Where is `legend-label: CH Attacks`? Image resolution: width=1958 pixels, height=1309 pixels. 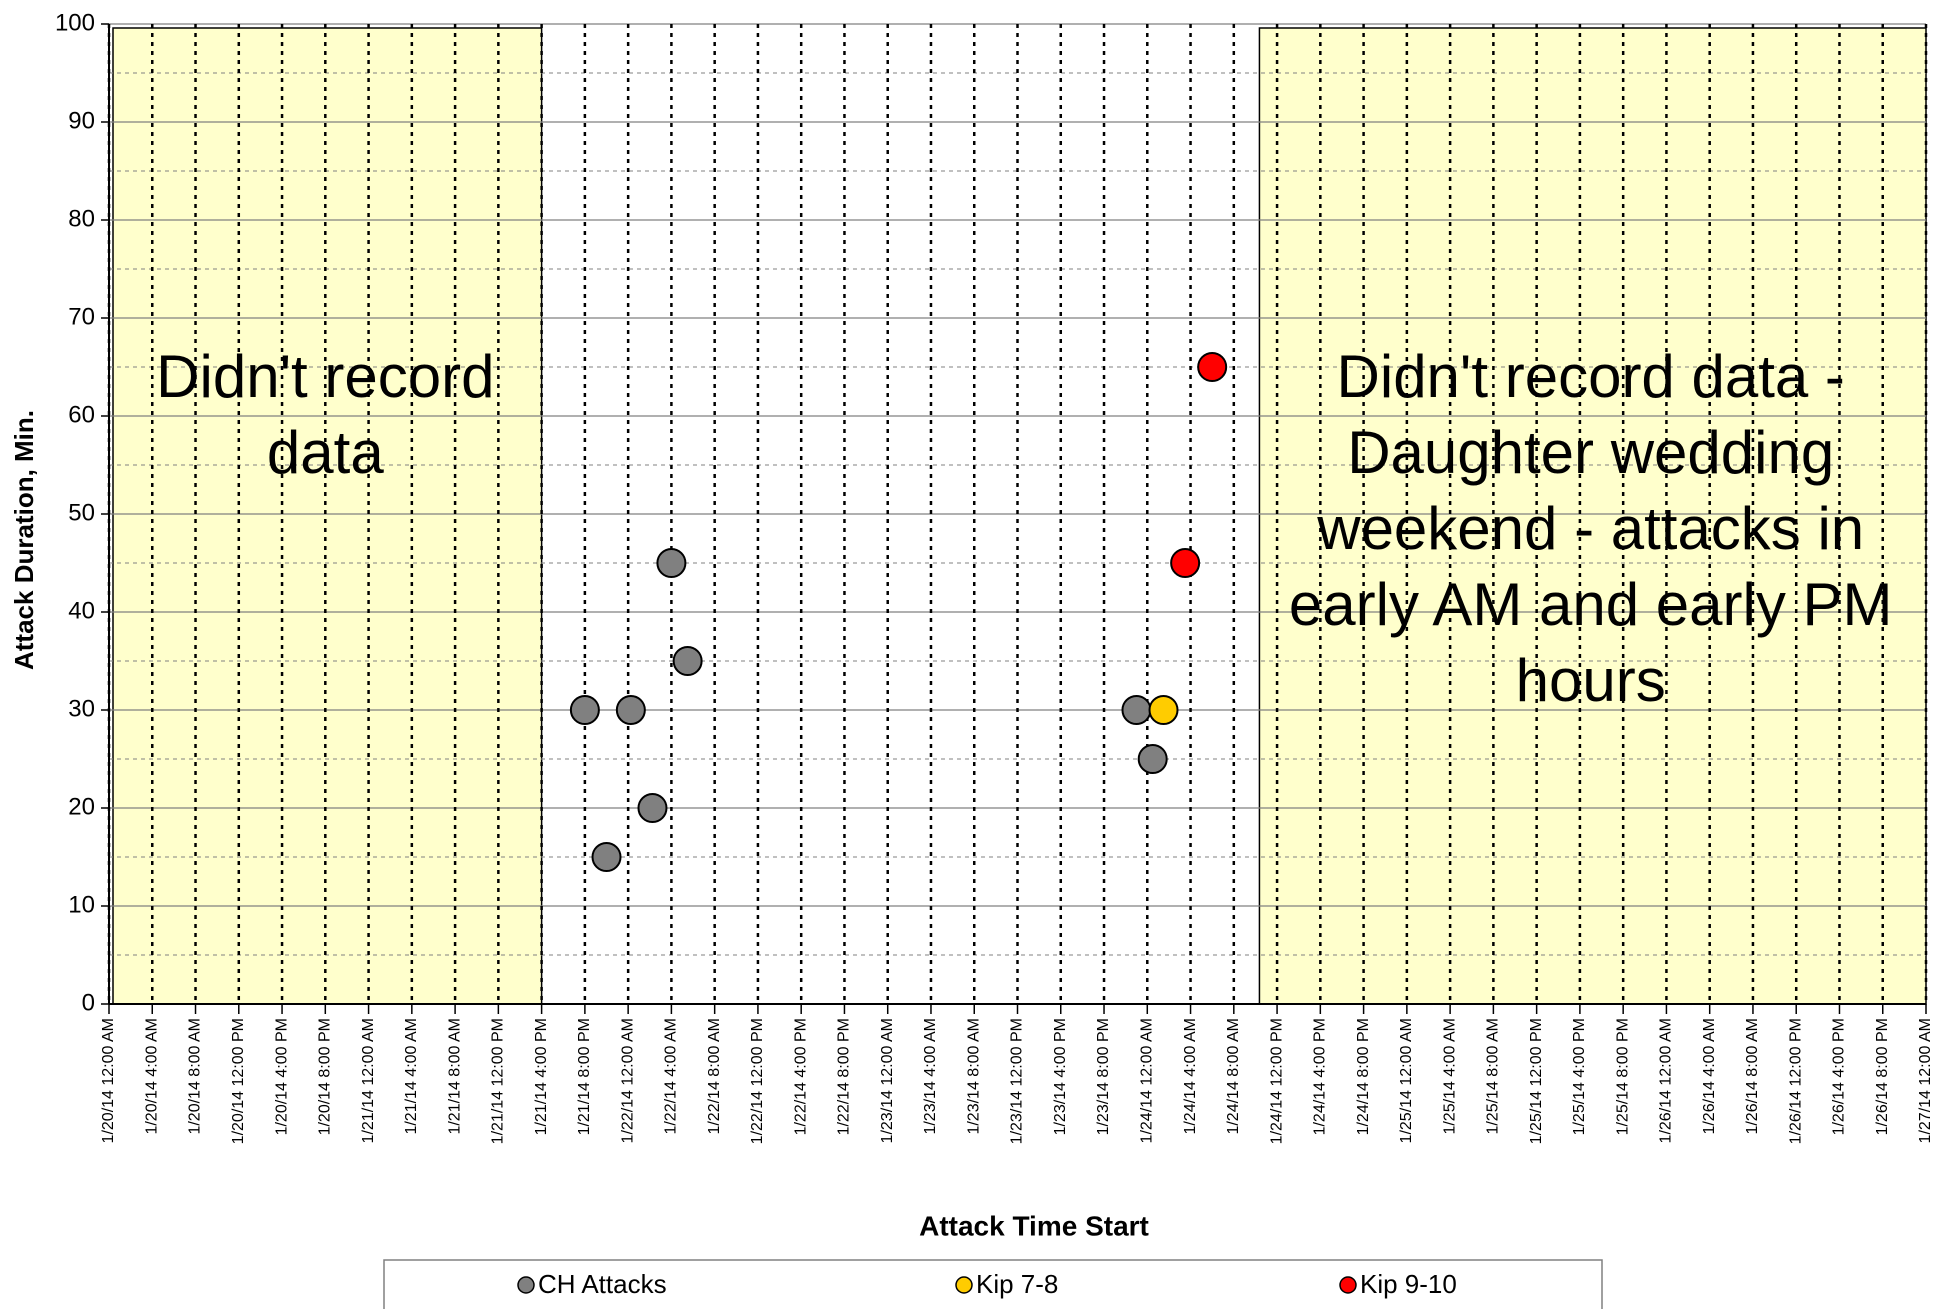
legend-label: CH Attacks is located at coordinates (602, 1284).